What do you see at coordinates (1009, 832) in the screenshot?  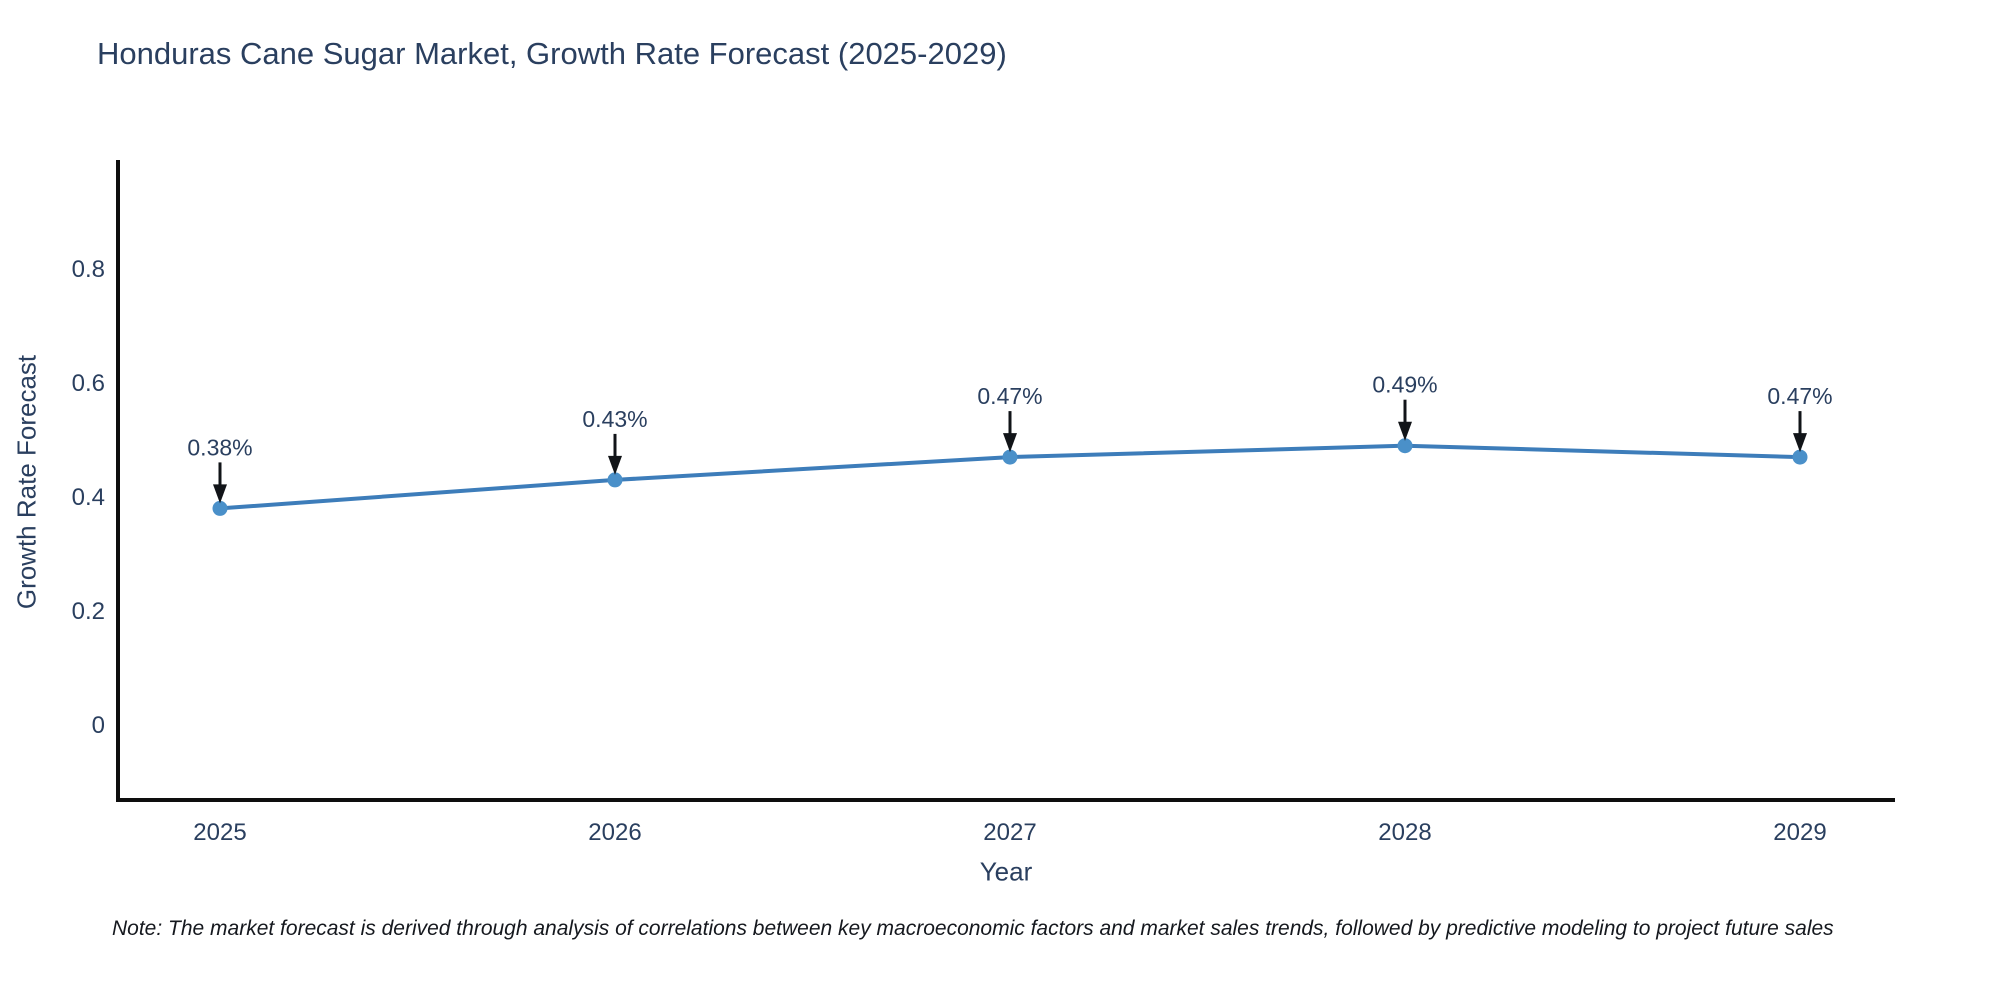 I see `x-tick-label: 2027` at bounding box center [1009, 832].